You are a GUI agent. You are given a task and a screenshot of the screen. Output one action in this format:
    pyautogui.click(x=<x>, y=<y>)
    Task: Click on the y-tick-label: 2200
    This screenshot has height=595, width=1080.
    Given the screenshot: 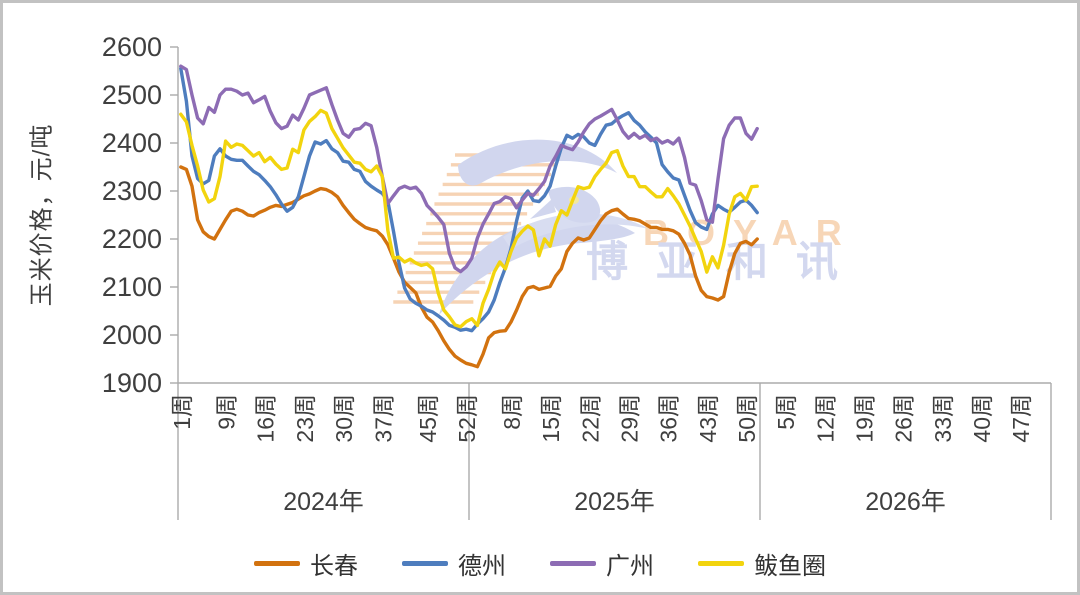 What is the action you would take?
    pyautogui.click(x=132, y=239)
    